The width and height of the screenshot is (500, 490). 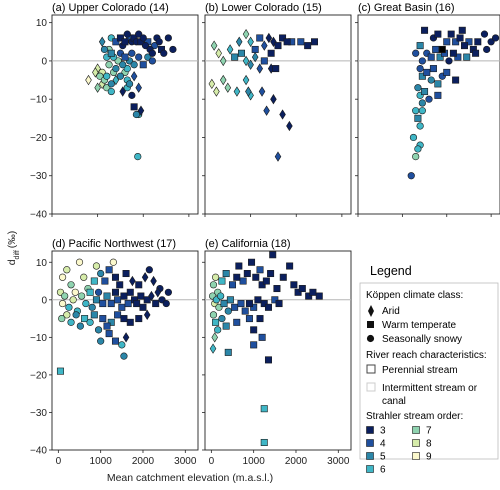 What do you see at coordinates (212, 461) in the screenshot?
I see `panel-e-xtick-label: 0` at bounding box center [212, 461].